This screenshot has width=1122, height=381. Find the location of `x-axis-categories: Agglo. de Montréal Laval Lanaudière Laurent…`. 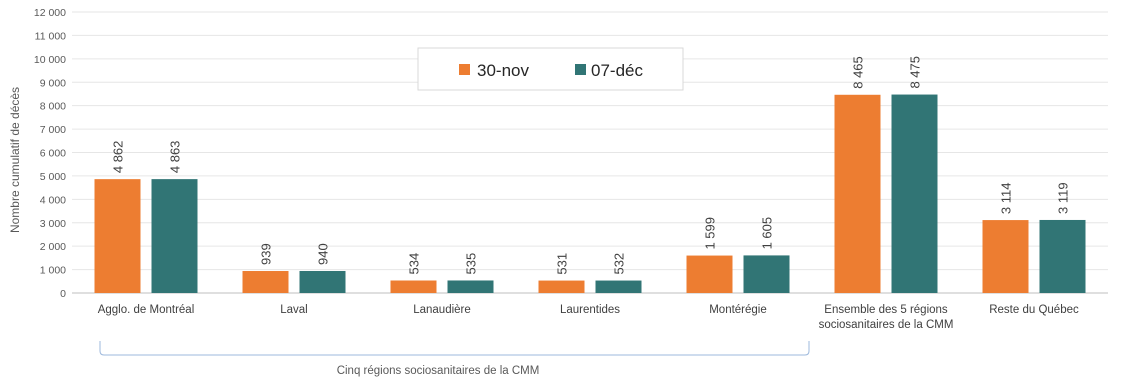

x-axis-categories: Agglo. de Montréal Laval Lanaudière Laurent… is located at coordinates (588, 317).